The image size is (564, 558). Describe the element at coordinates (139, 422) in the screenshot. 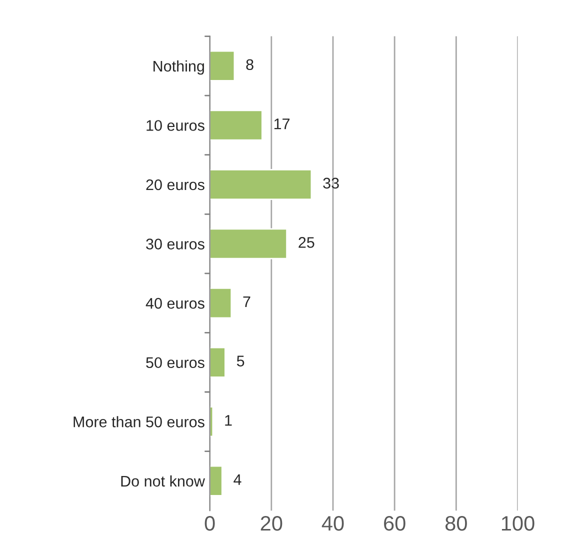

I see `y-tick-label: More than 50 euros` at that location.